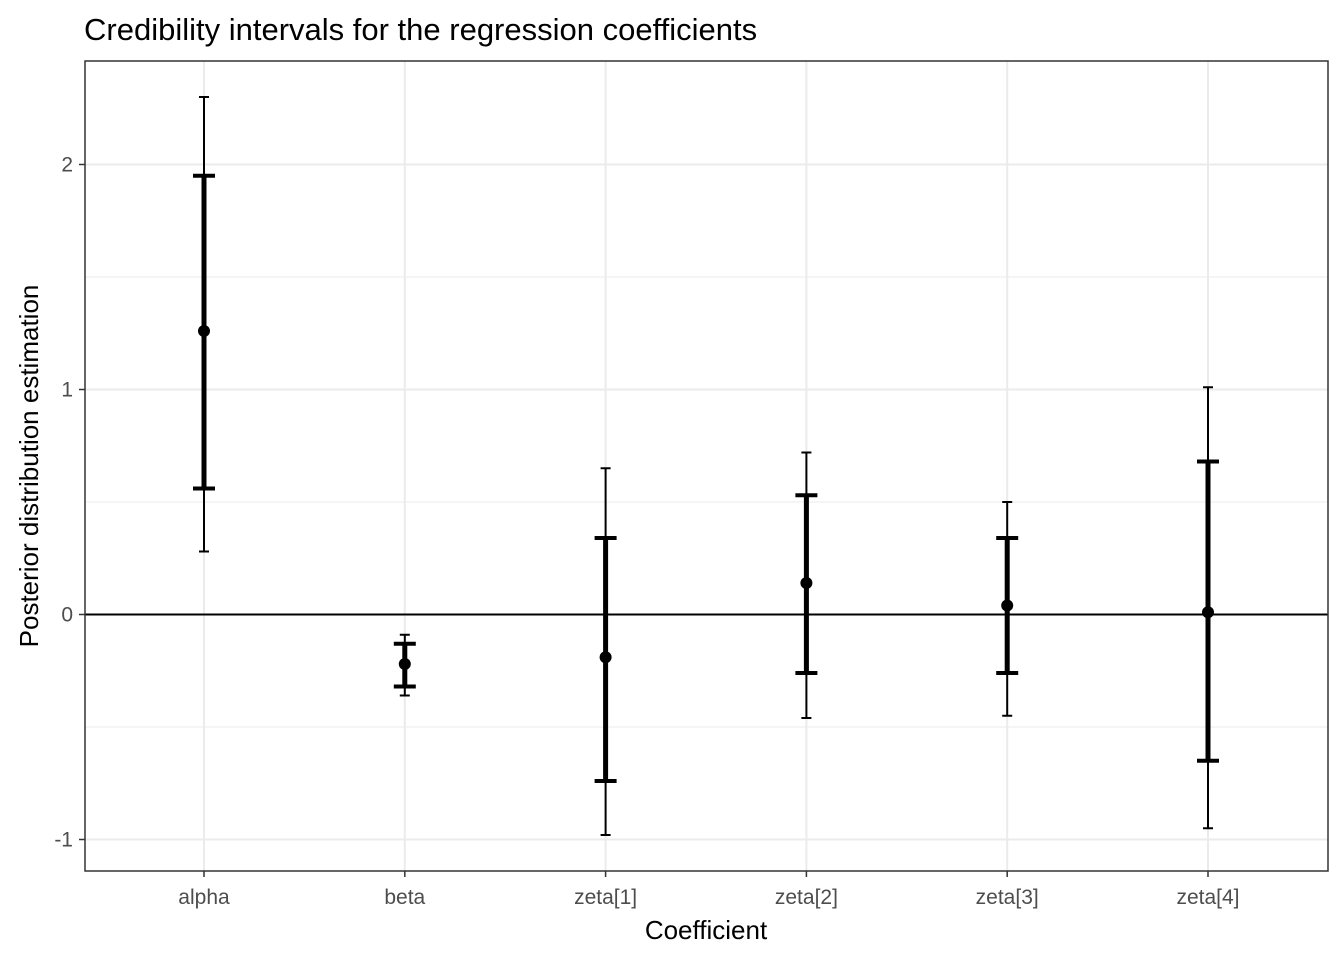 Image resolution: width=1344 pixels, height=960 pixels. What do you see at coordinates (605, 897) in the screenshot?
I see `x-tick-label: zeta[1]` at bounding box center [605, 897].